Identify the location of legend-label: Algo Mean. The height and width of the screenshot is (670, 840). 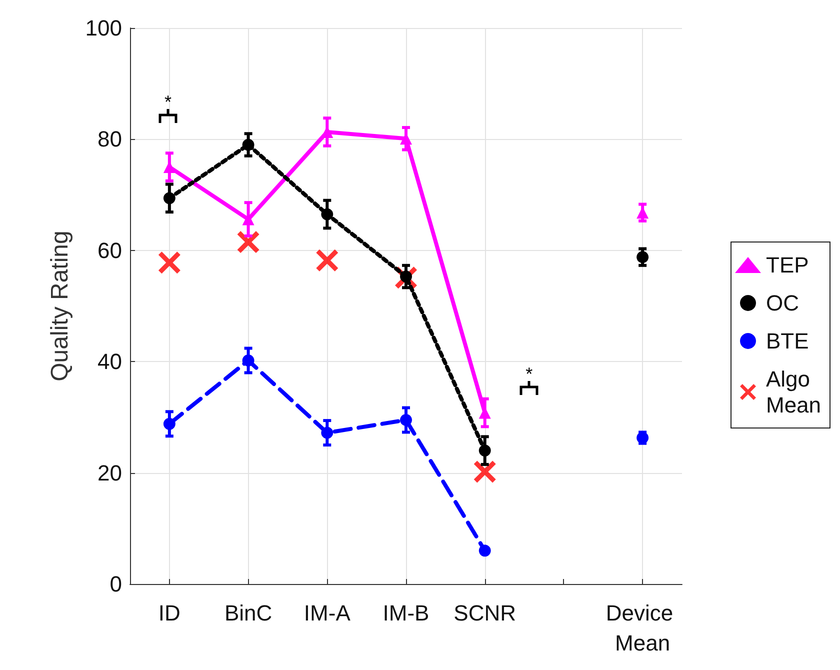
(794, 392).